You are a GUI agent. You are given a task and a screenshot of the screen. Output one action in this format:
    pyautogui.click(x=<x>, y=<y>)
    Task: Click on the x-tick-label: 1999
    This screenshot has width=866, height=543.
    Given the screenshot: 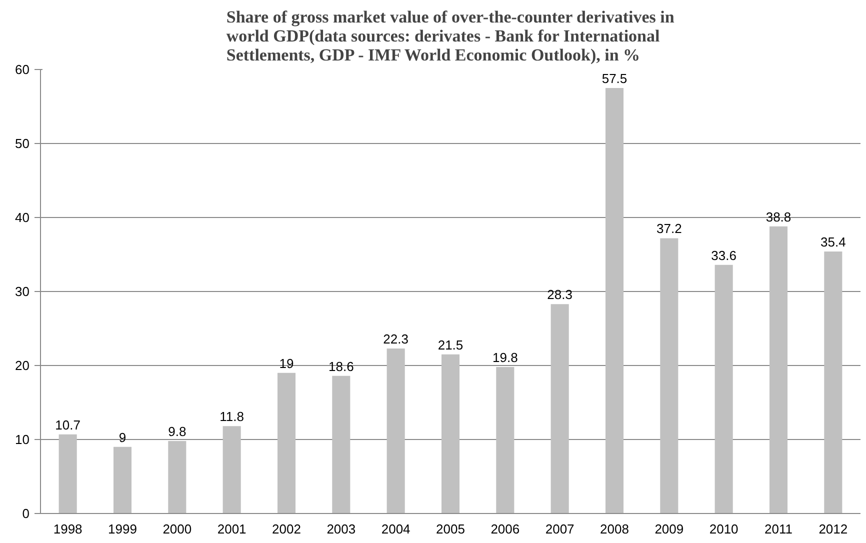 What is the action you would take?
    pyautogui.click(x=122, y=529)
    